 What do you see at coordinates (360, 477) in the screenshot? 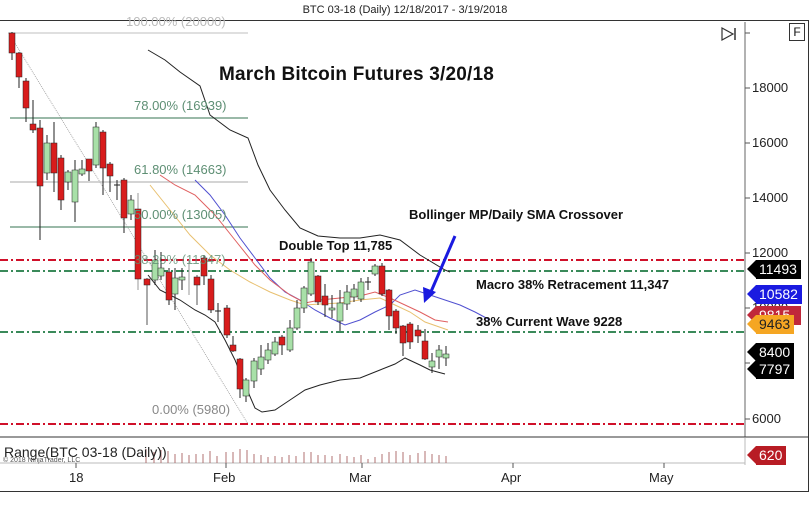
I see `x-tick-mar: Mar` at bounding box center [360, 477].